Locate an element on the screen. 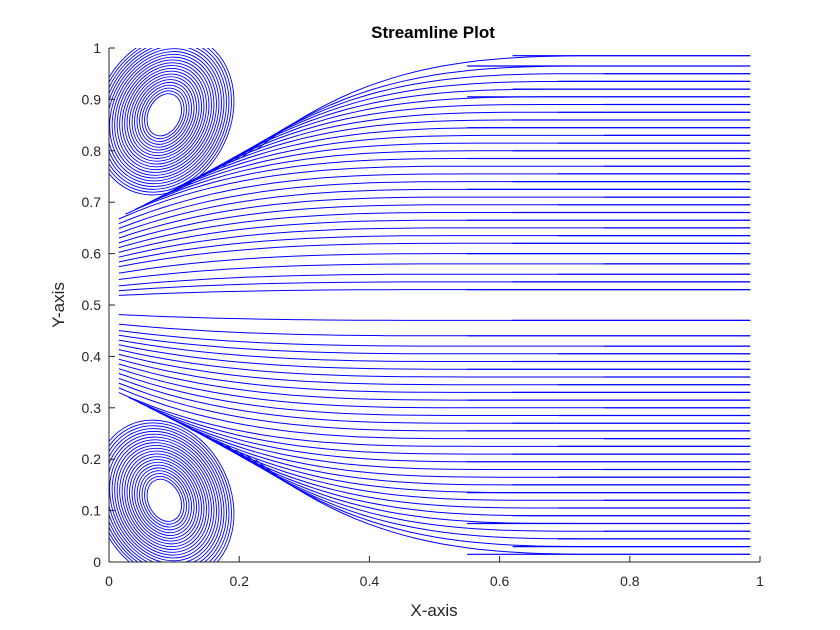  y-tick-label: 0.8 is located at coordinates (92, 151).